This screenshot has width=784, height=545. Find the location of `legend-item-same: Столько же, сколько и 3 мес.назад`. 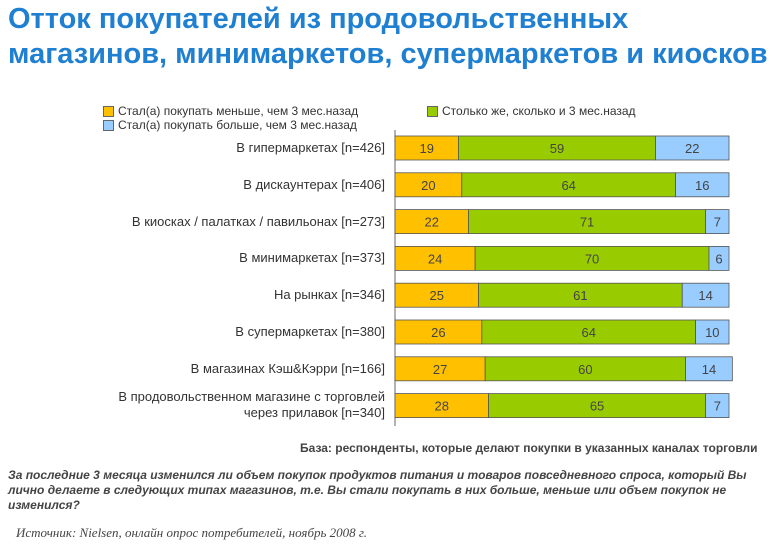

legend-item-same: Столько же, сколько и 3 мес.назад is located at coordinates (531, 111).